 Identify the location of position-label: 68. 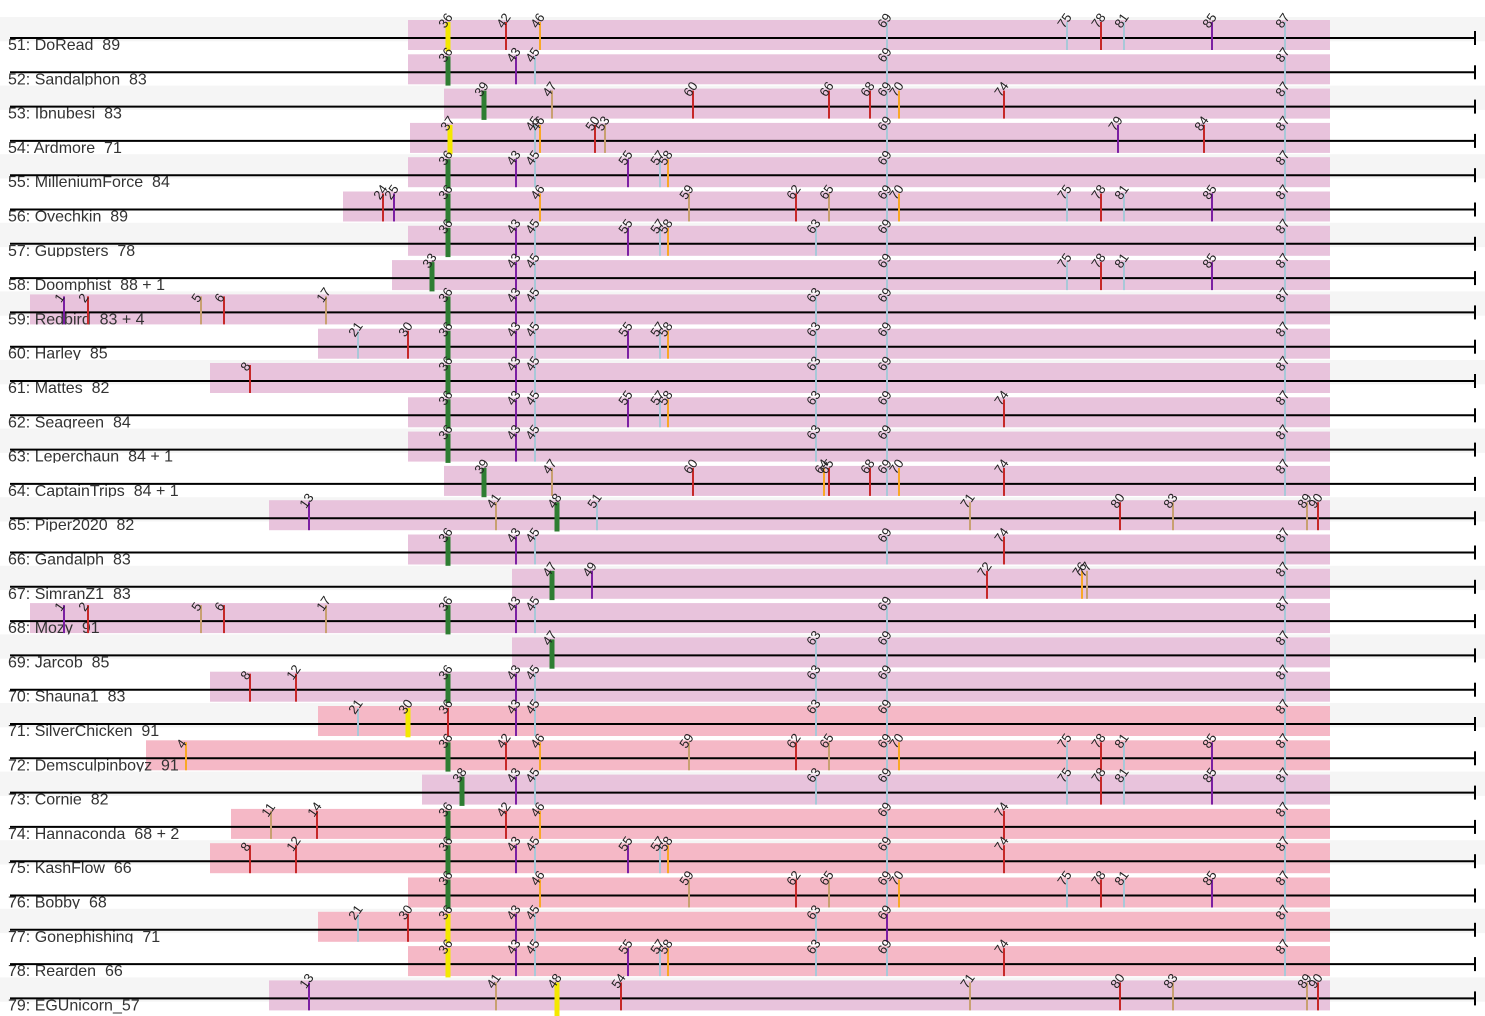
(867, 466).